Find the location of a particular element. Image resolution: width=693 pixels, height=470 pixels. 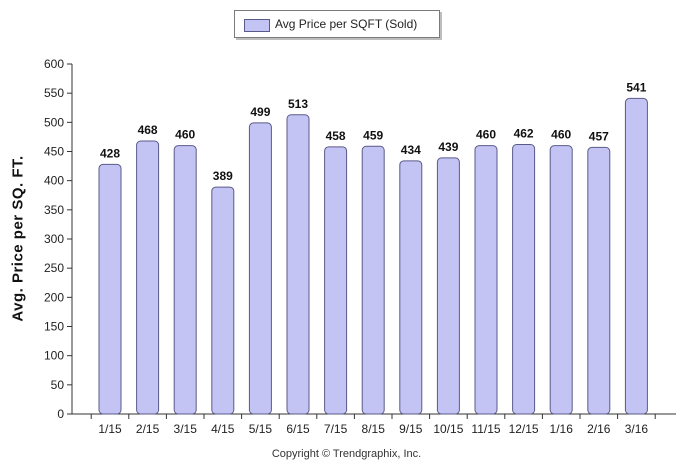

copyright-text: Copyright © Trendgraphix, Inc. is located at coordinates (346, 454).